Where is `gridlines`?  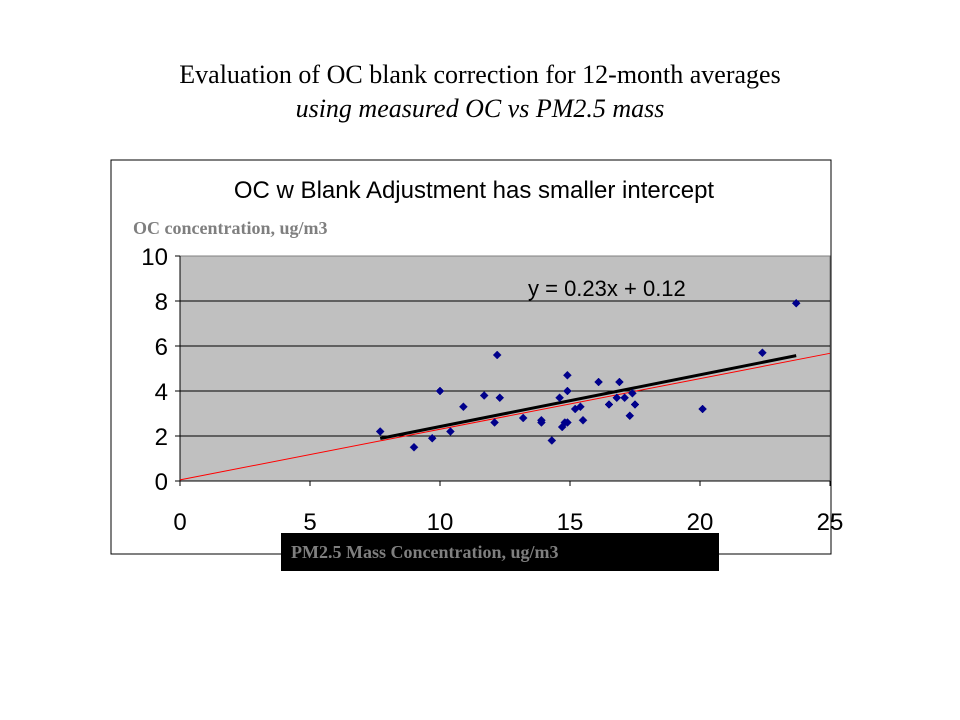 gridlines is located at coordinates (505, 368).